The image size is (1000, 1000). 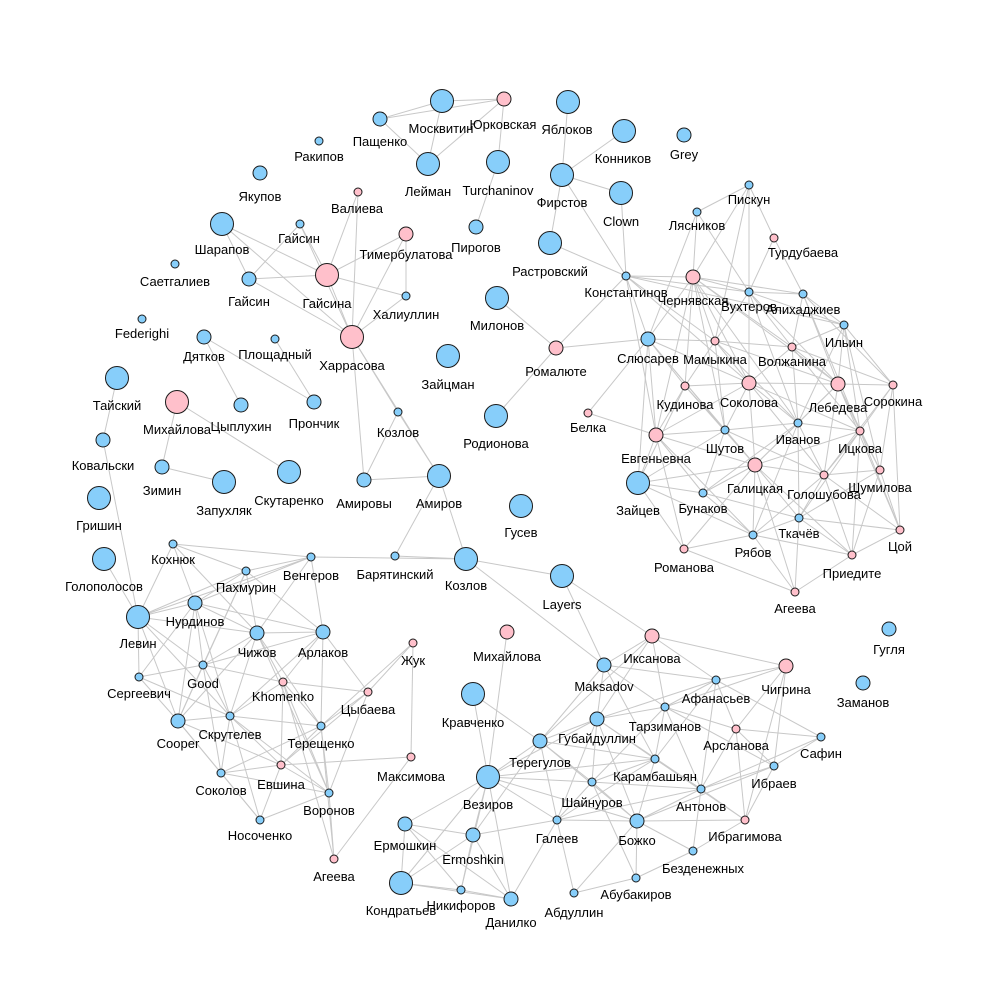 What do you see at coordinates (821, 374) in the screenshot?
I see `edge-ilyin-ivanov` at bounding box center [821, 374].